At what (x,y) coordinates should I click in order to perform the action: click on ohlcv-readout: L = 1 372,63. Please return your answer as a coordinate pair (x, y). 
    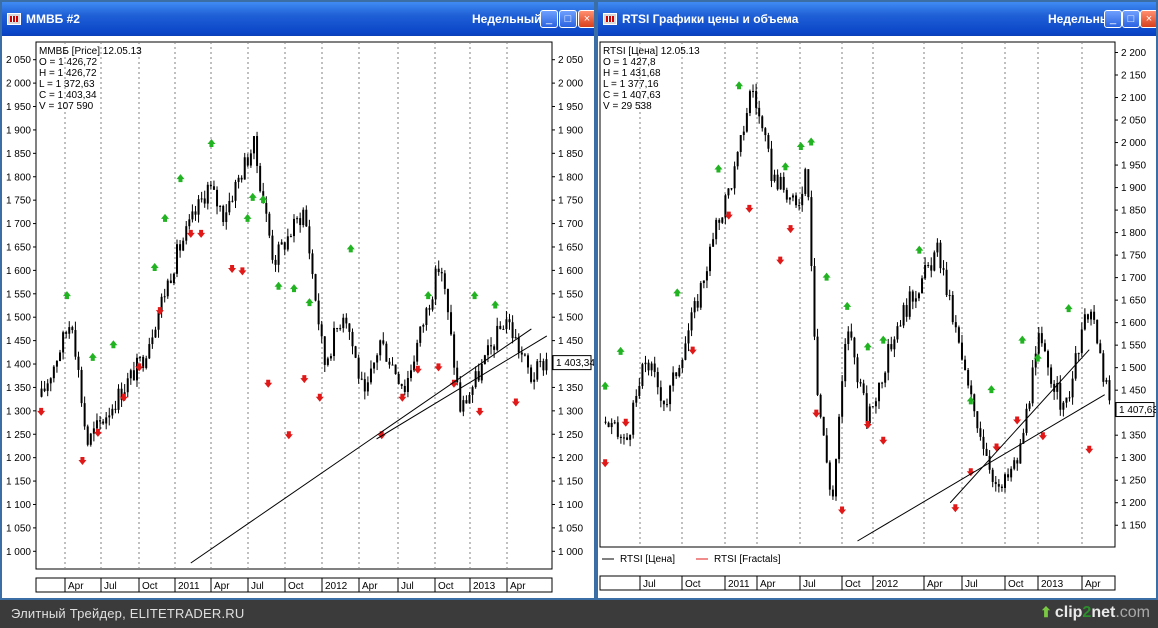
    Looking at the image, I should click on (67, 84).